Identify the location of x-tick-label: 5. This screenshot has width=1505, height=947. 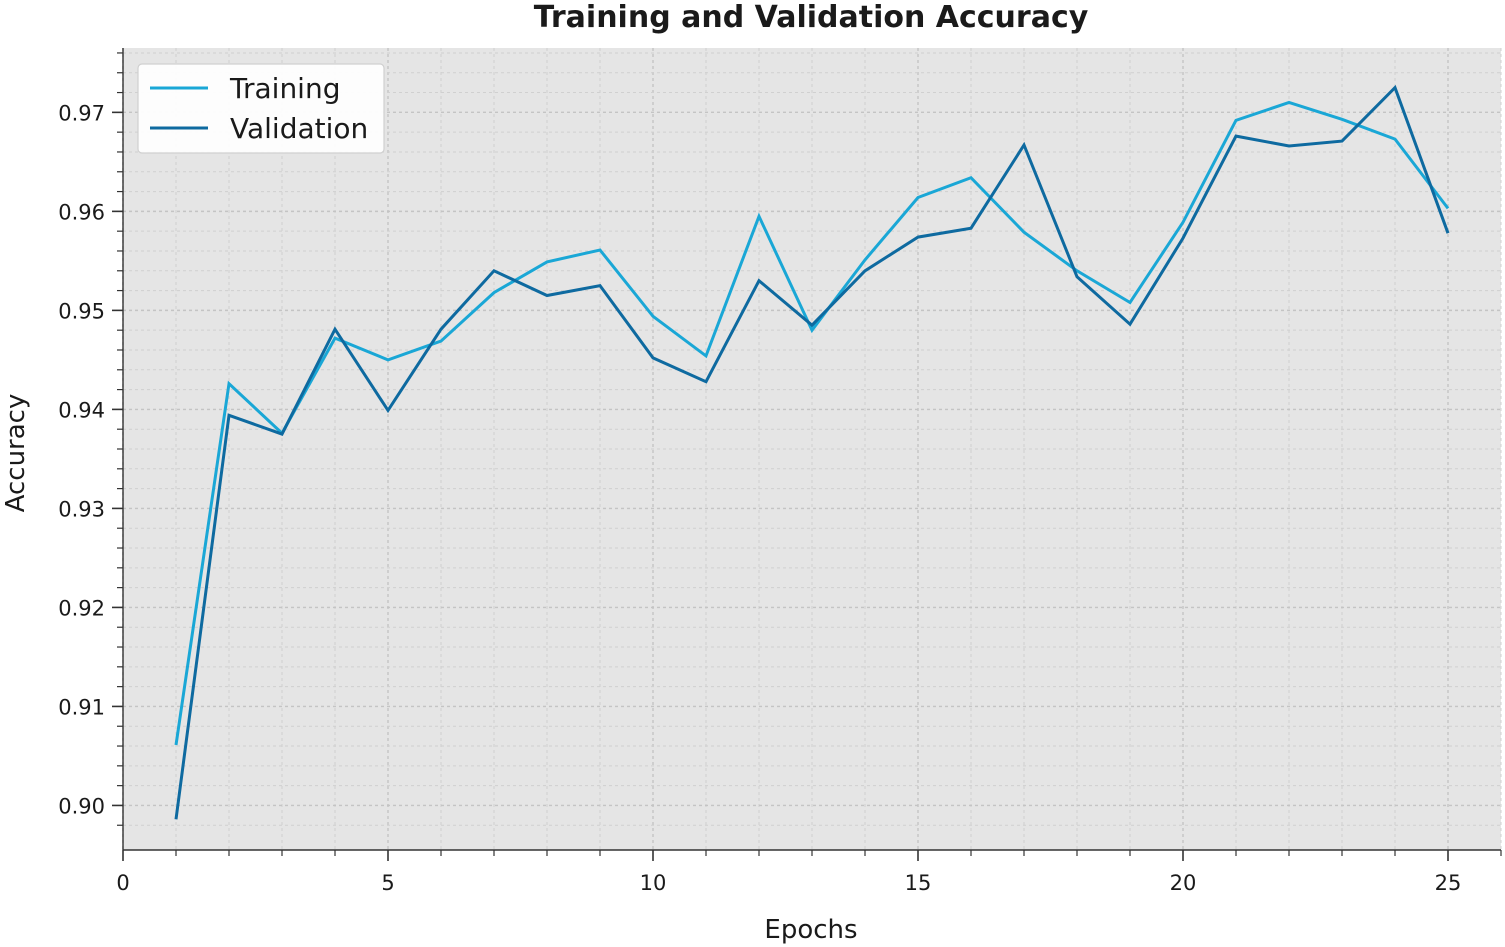
(387, 883).